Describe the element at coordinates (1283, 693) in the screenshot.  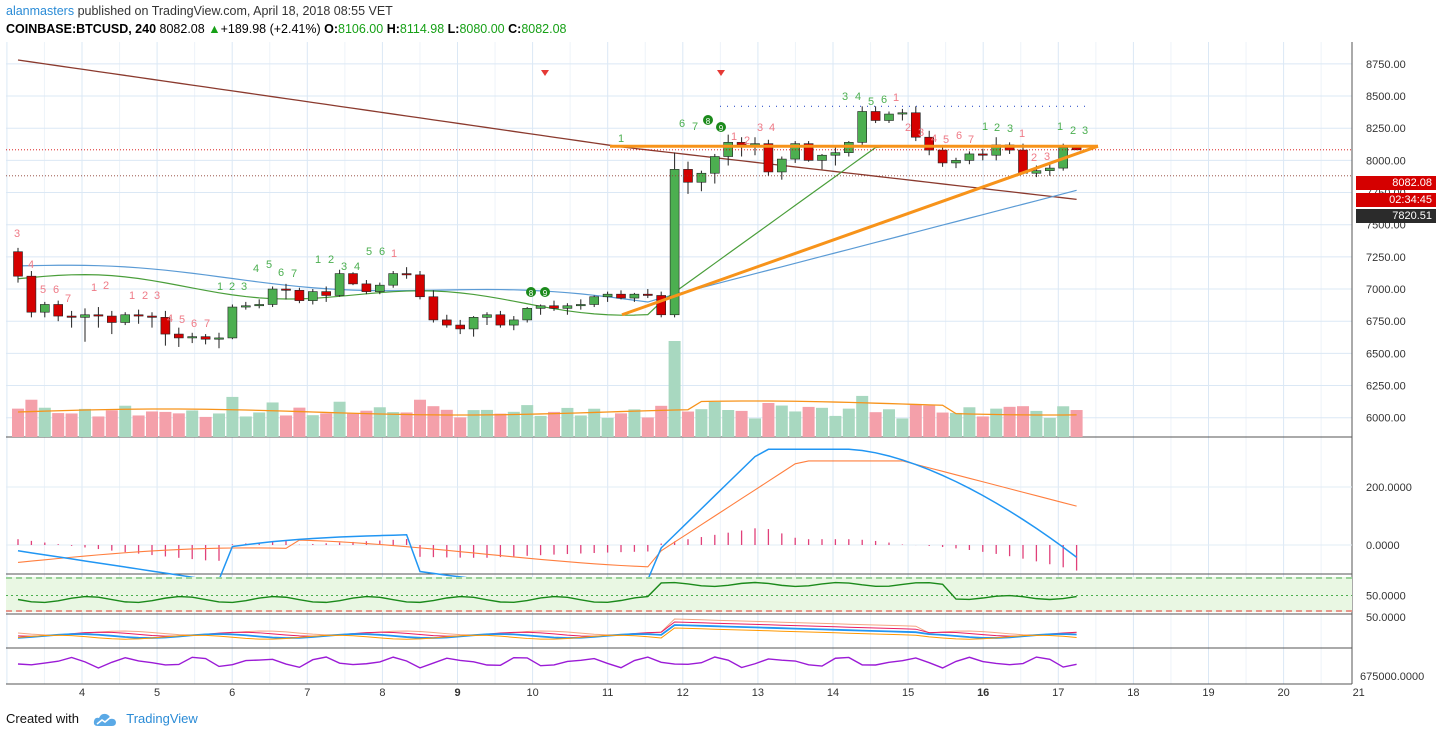
I see `x-axis-label: 20` at that location.